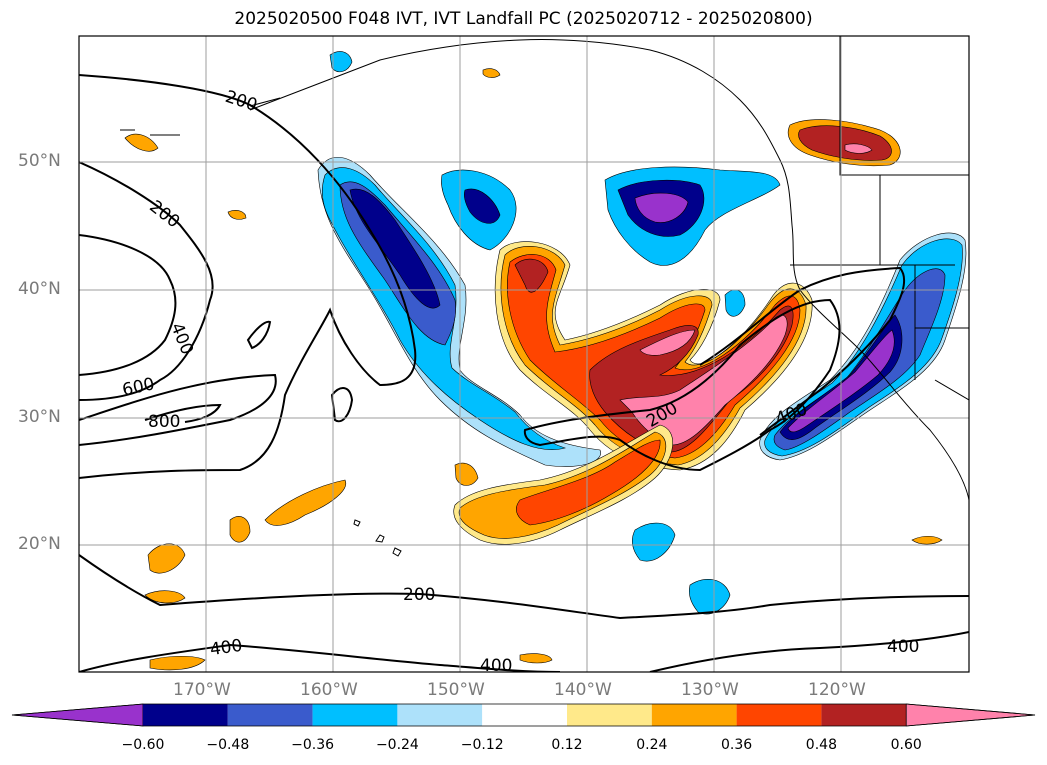 The width and height of the screenshot is (1047, 765). What do you see at coordinates (667, 342) in the screenshot?
I see `positive-arc-pink2` at bounding box center [667, 342].